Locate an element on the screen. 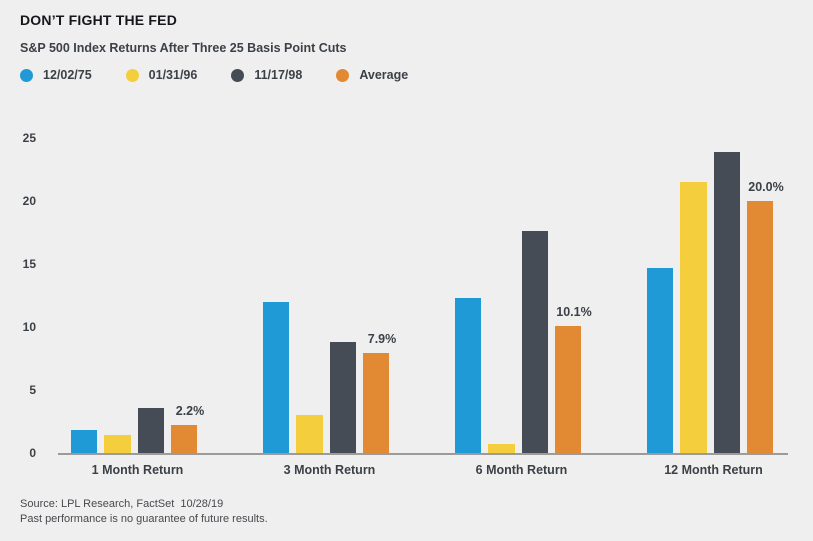  legend-item: 12/02/75 is located at coordinates (56, 75).